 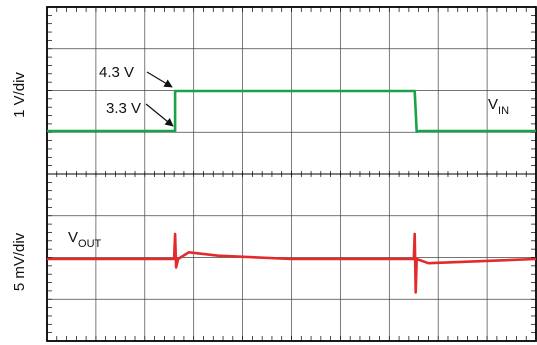 I want to click on legend-vout: VOUT, so click(x=85, y=239).